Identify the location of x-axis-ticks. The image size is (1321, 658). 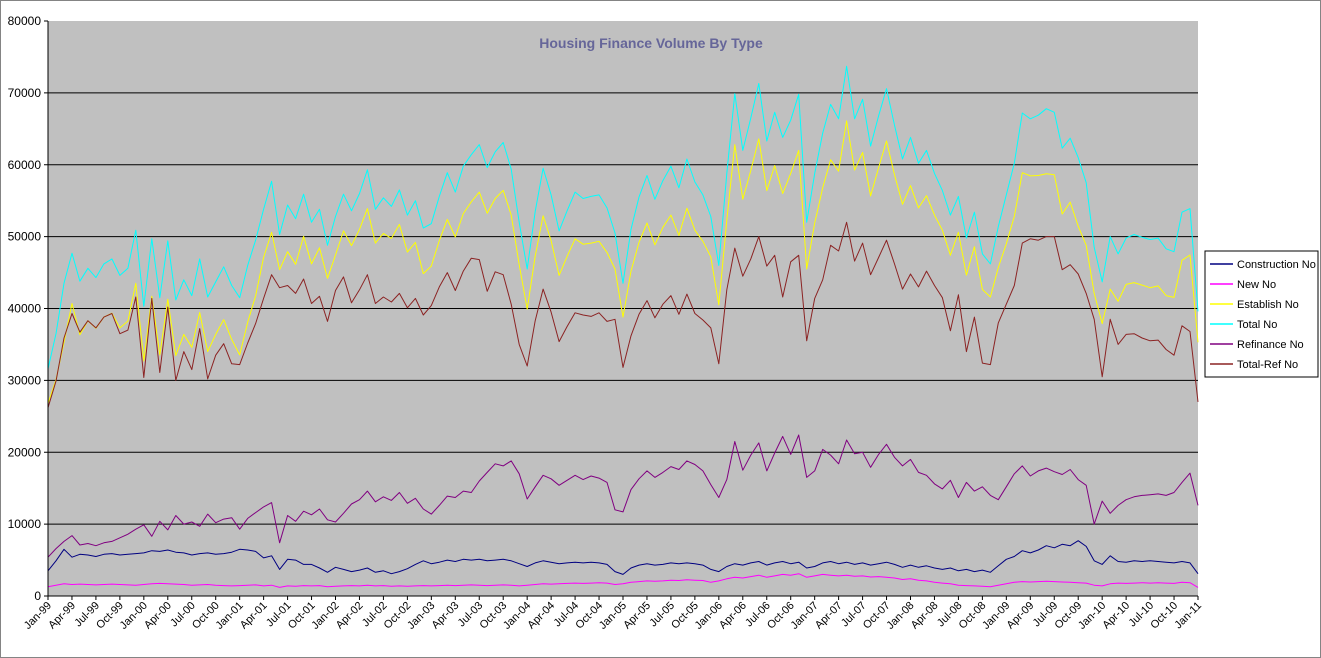
(623, 598).